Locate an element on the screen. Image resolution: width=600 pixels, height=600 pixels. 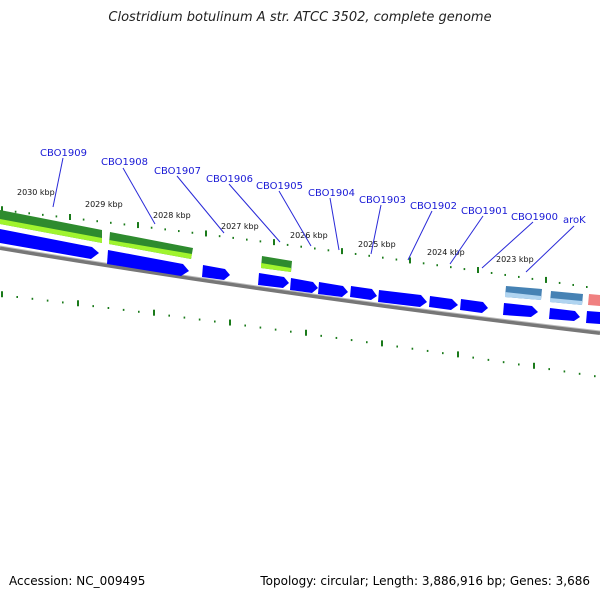
accession-label: Accession: NC_009495 is located at coordinates (77, 581).